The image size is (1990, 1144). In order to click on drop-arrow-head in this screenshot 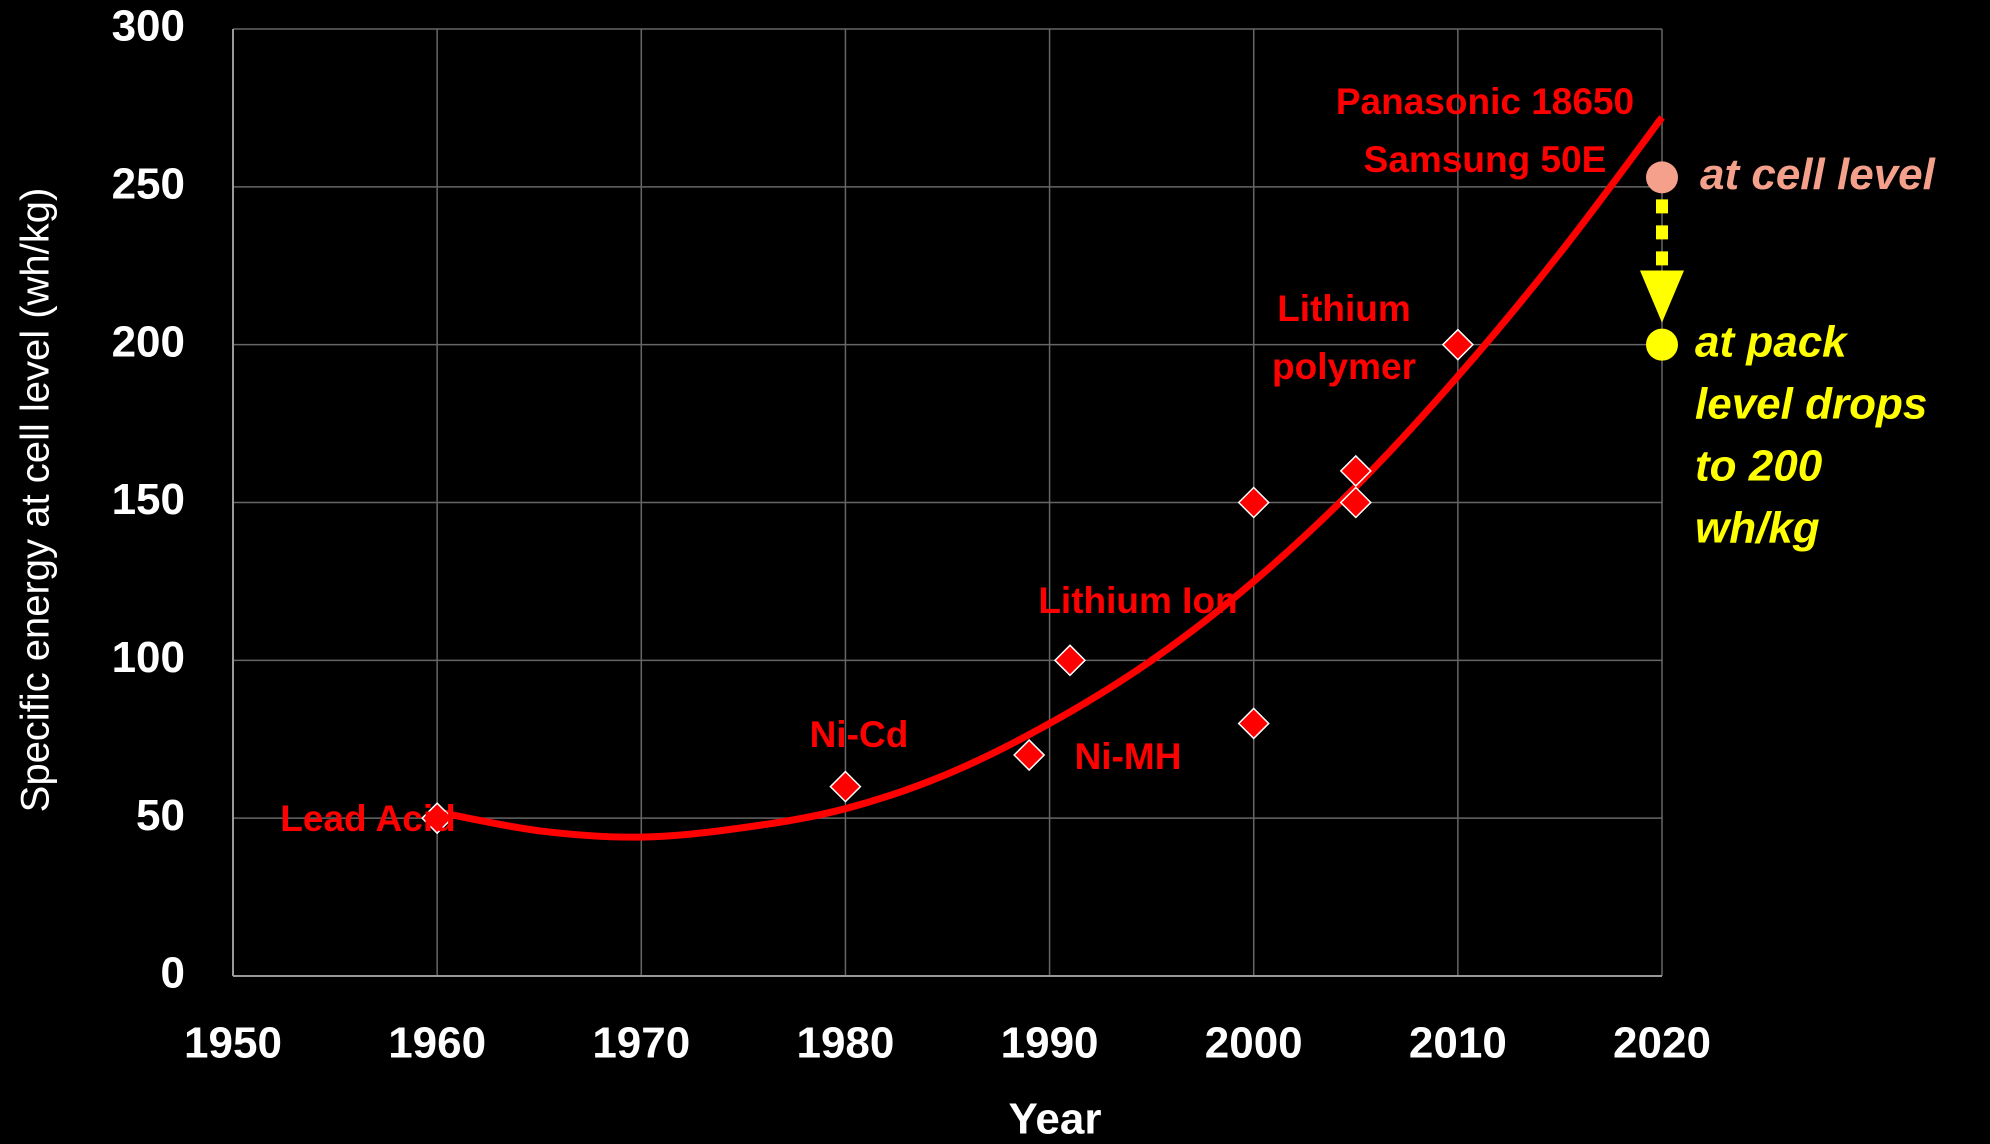, I will do `click(1662, 296)`.